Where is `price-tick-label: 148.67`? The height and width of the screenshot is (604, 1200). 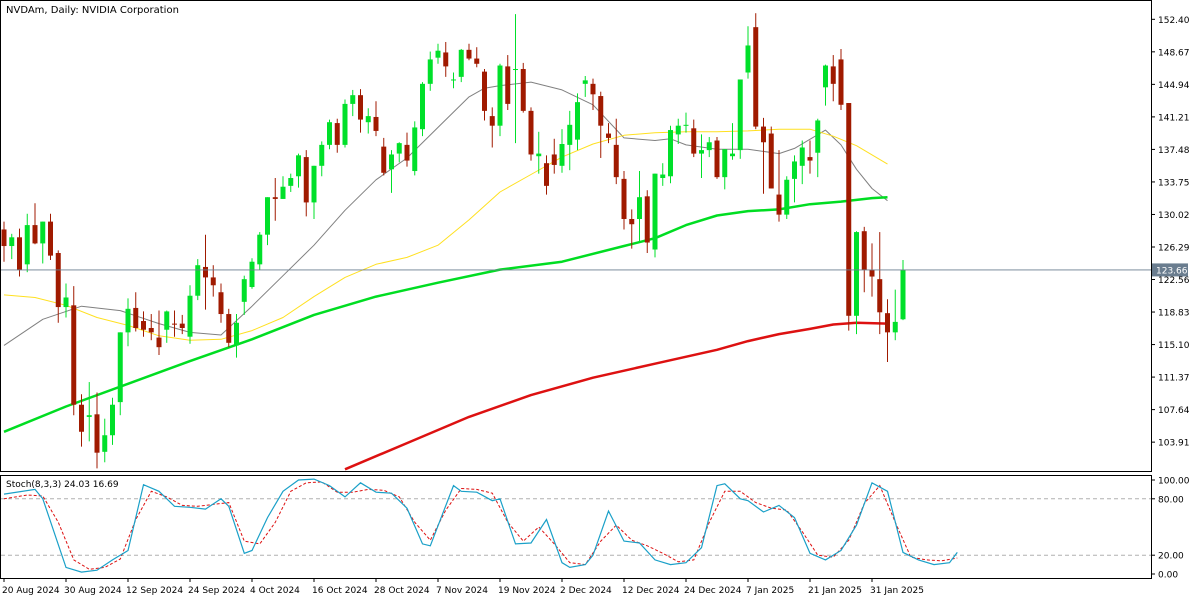
price-tick-label: 148.67 is located at coordinates (1174, 53).